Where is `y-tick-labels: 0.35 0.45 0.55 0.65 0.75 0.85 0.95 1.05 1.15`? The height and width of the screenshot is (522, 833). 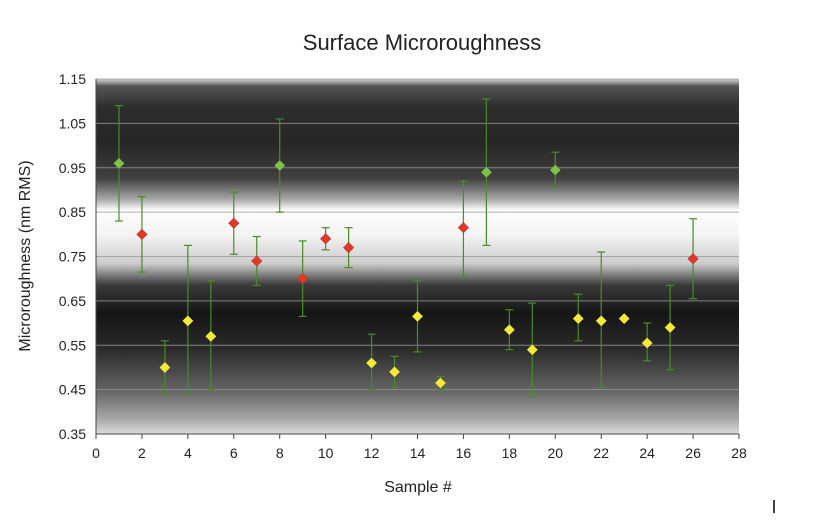 y-tick-labels: 0.35 0.45 0.55 0.65 0.75 0.85 0.95 1.05 1.15 is located at coordinates (72, 256).